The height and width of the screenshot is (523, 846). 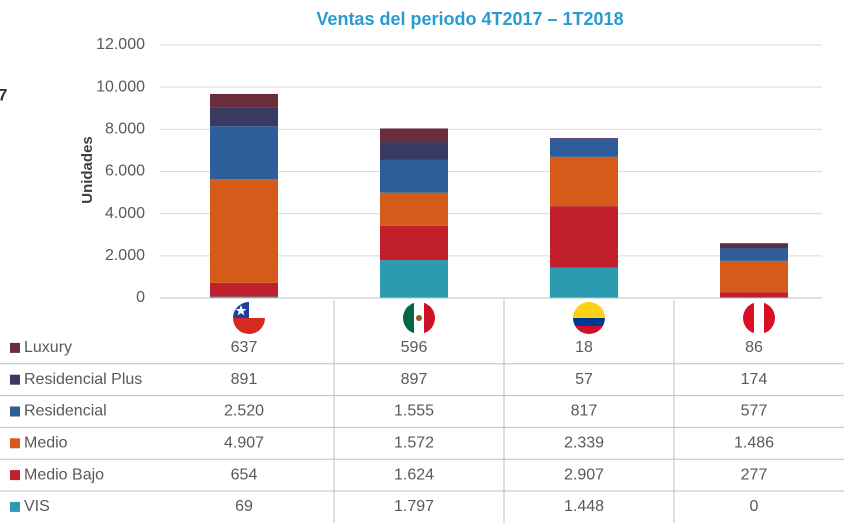 I want to click on y-tick-label: 10.000, so click(x=120, y=86).